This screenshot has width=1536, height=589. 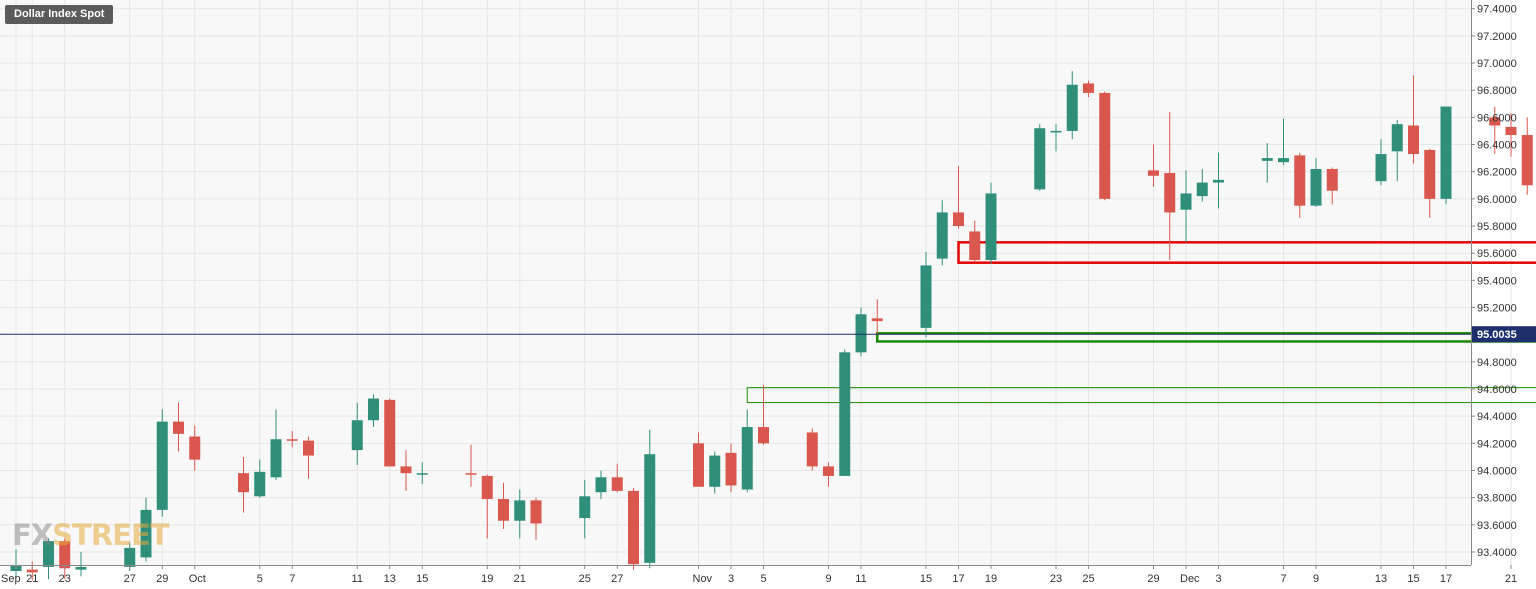 I want to click on y-tick-label: 96.4000, so click(x=1497, y=146).